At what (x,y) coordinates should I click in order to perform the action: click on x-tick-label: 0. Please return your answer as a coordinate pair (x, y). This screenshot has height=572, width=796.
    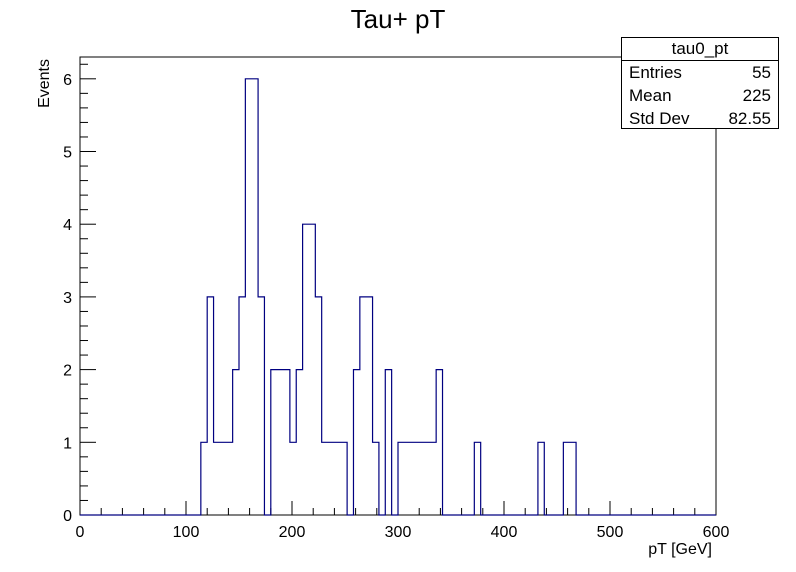
    Looking at the image, I should click on (80, 532).